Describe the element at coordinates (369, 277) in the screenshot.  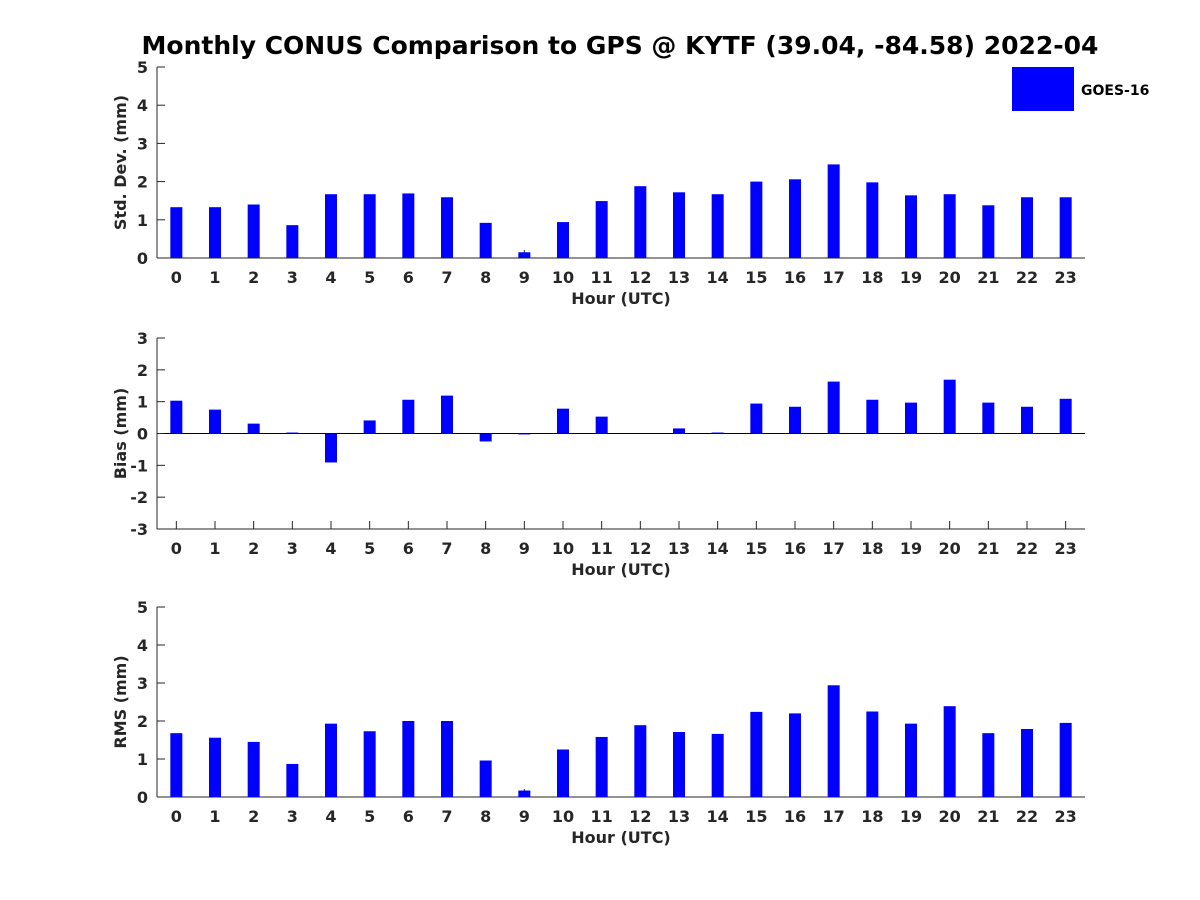
I see `x-tick-label: 5` at that location.